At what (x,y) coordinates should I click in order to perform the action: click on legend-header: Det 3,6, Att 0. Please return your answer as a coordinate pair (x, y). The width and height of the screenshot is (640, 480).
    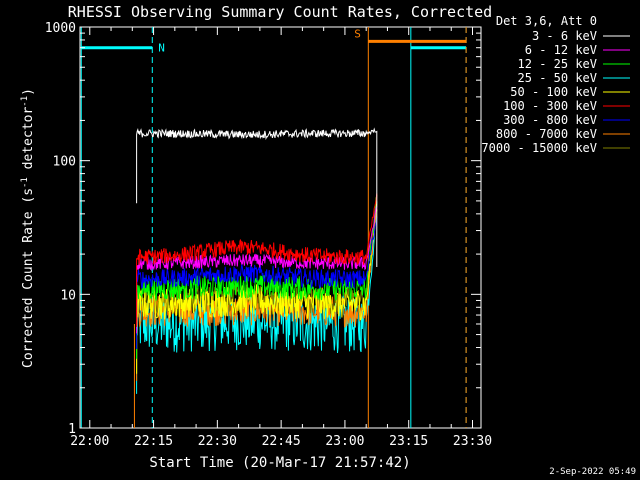
    Looking at the image, I should click on (546, 21).